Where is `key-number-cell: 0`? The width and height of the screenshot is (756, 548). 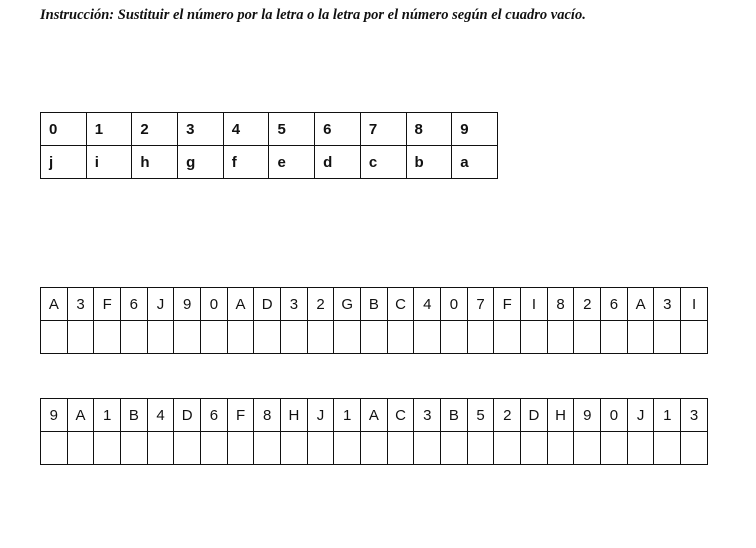
key-number-cell: 0 is located at coordinates (63, 129).